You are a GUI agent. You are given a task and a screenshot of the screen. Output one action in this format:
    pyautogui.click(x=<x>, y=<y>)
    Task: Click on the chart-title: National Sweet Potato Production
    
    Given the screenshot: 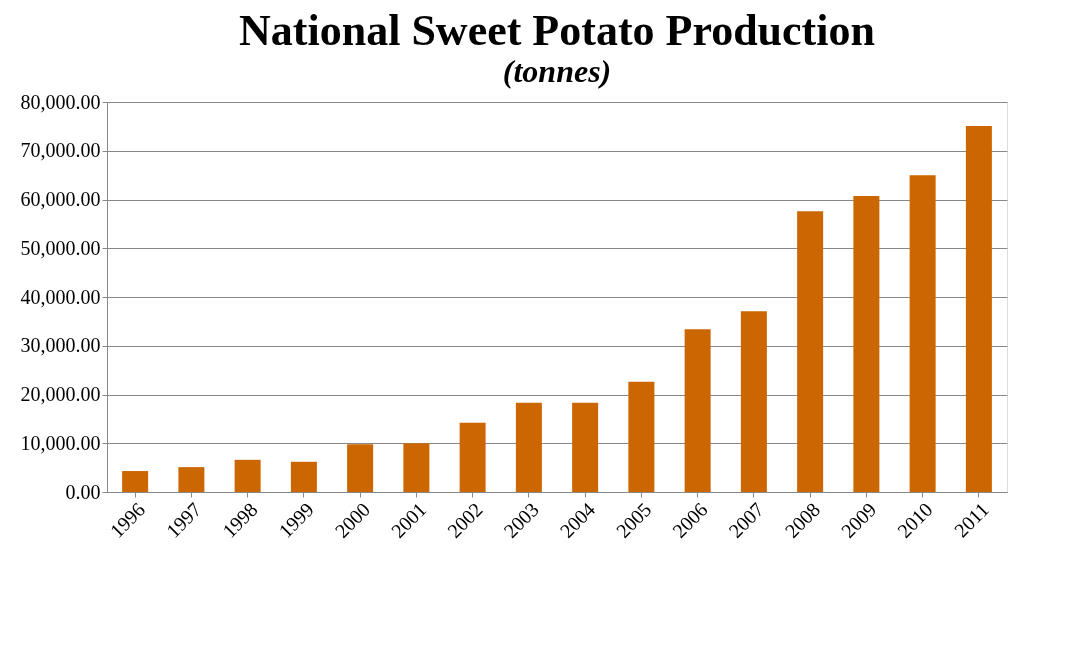 What is the action you would take?
    pyautogui.click(x=557, y=30)
    